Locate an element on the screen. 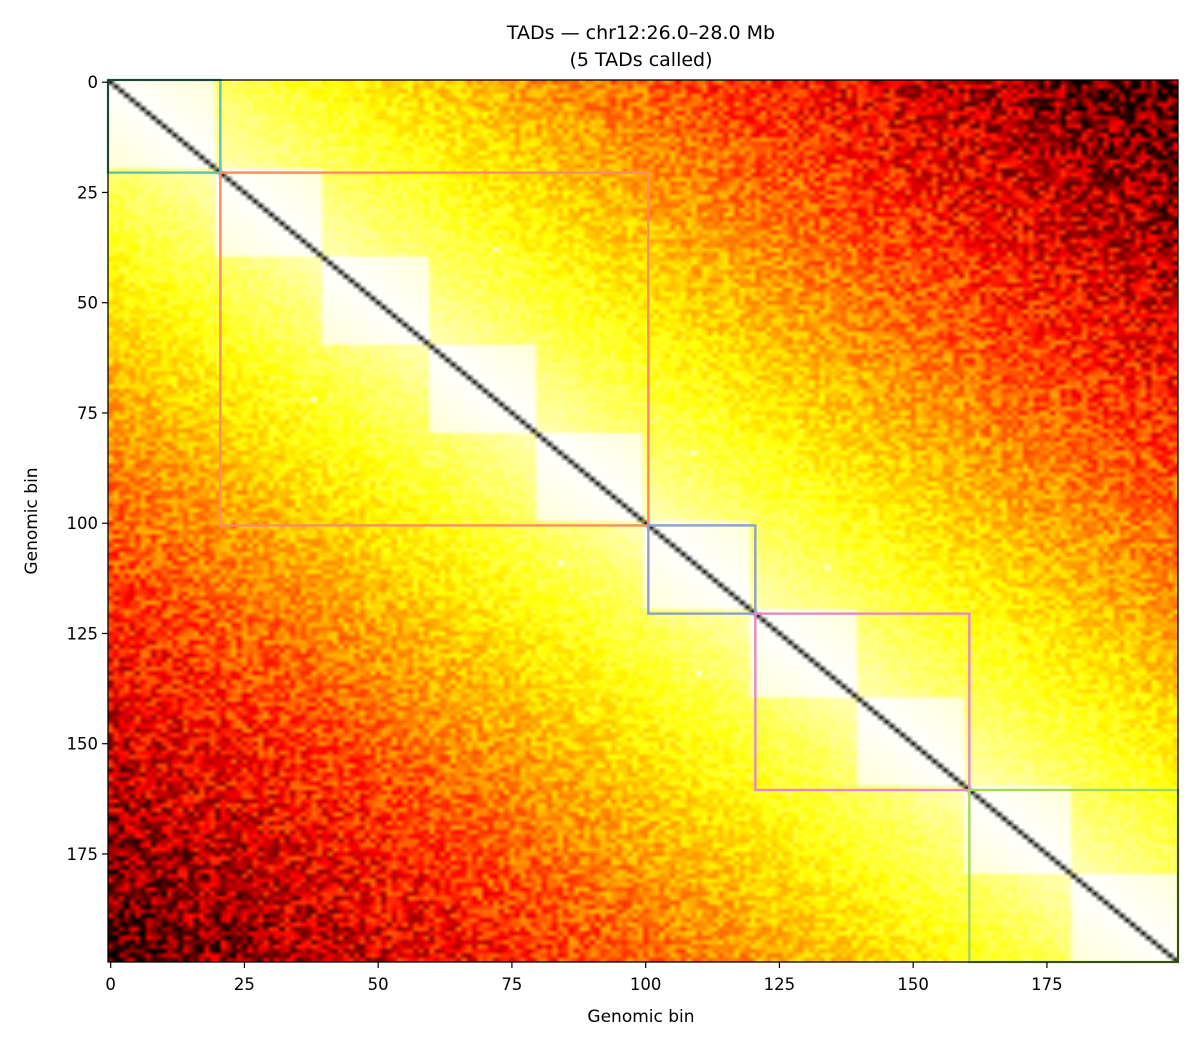 The image size is (1200, 1050). x-tick-label: 50 is located at coordinates (378, 984).